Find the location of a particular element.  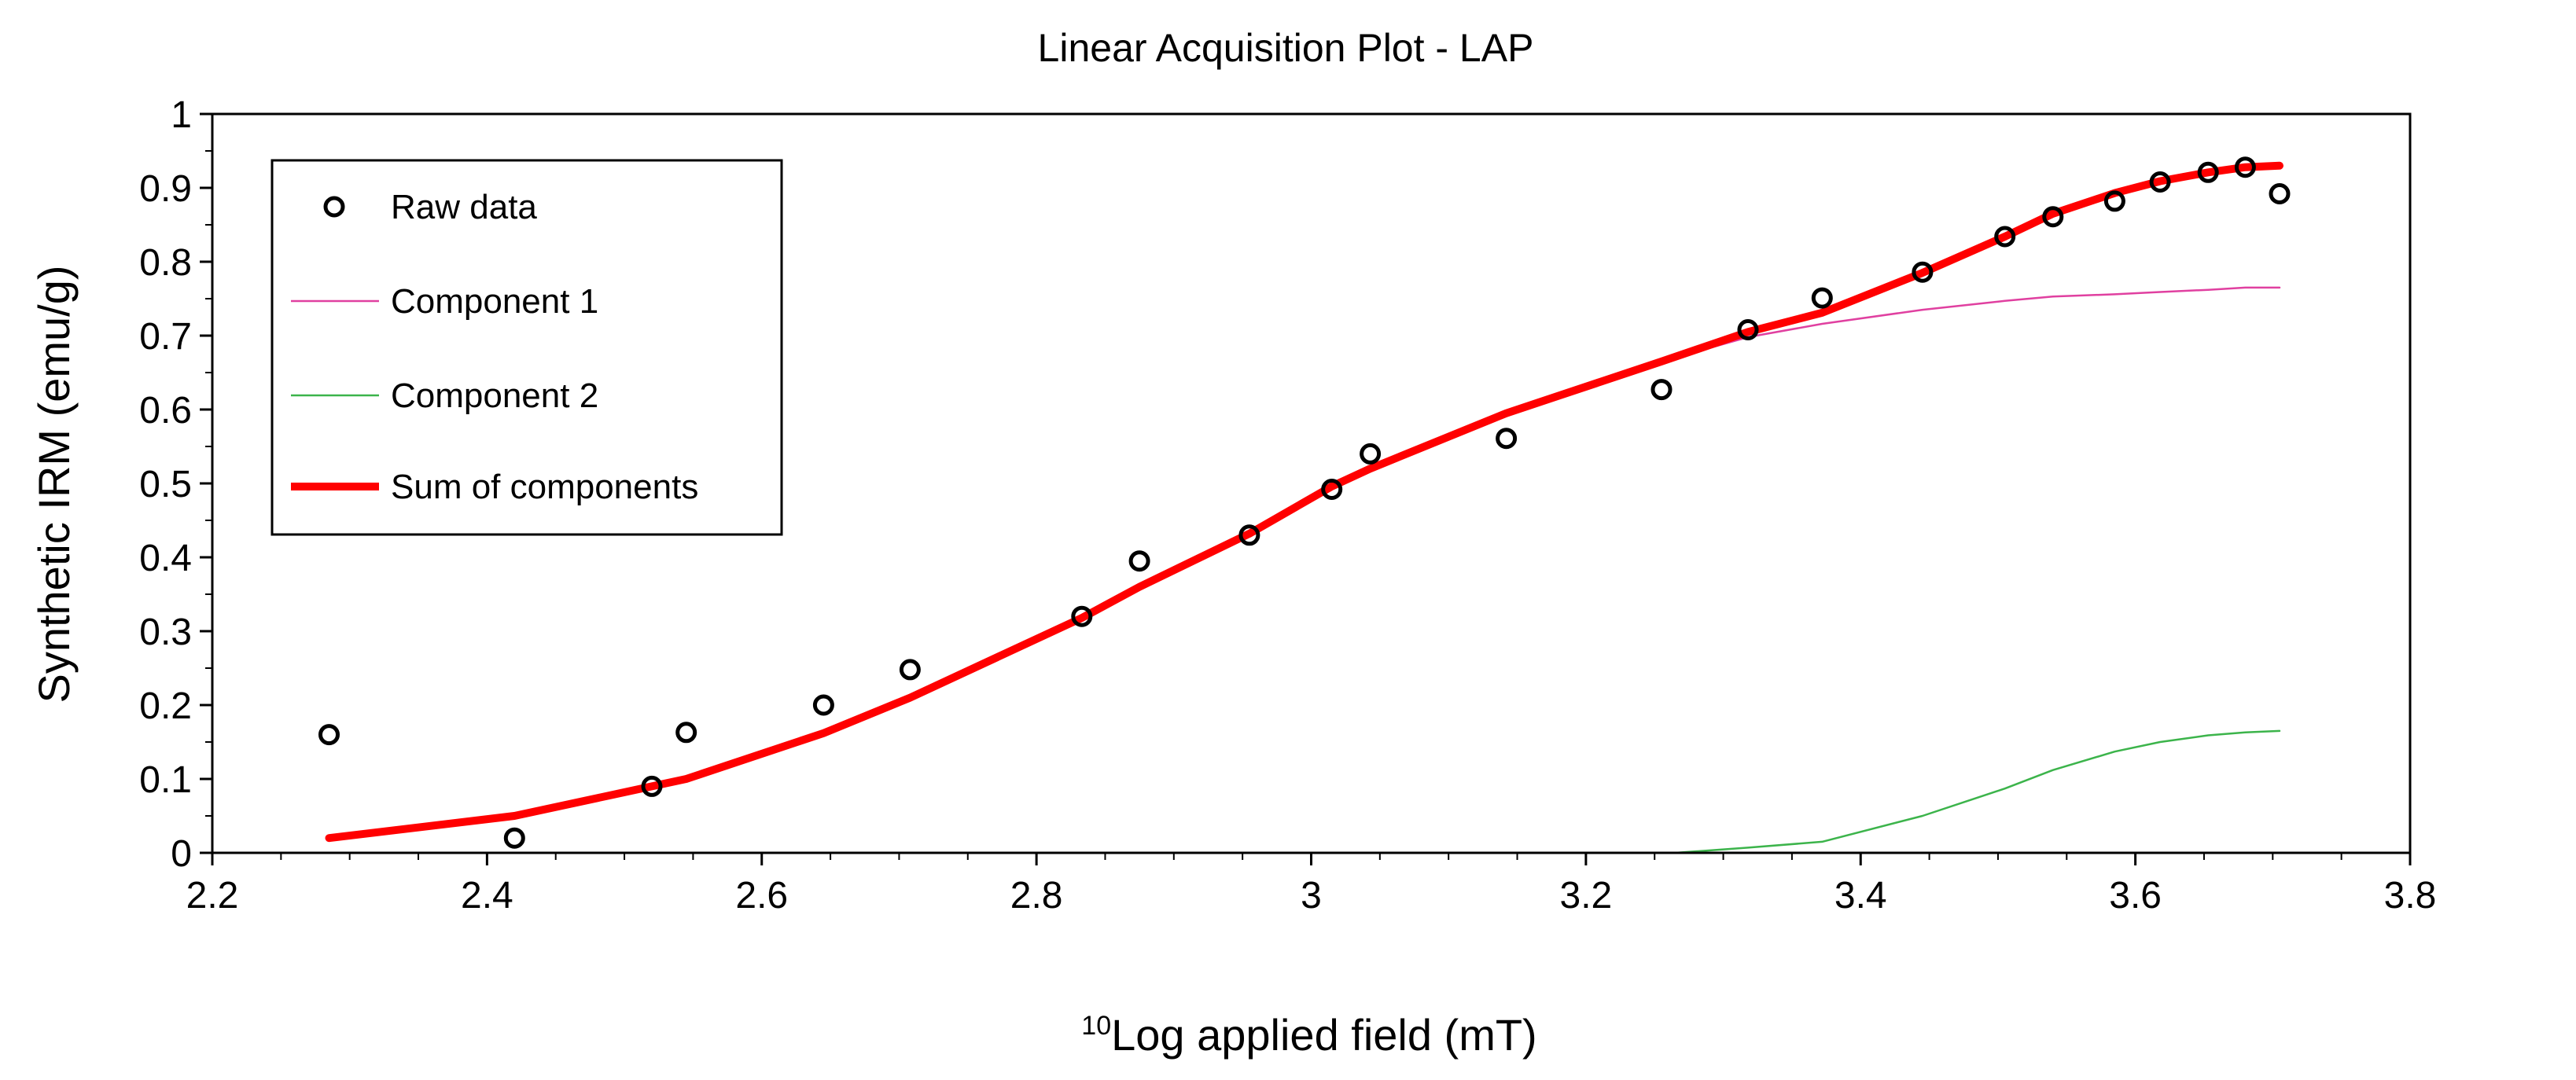

x-tick-label: 2.4 is located at coordinates (487, 896).